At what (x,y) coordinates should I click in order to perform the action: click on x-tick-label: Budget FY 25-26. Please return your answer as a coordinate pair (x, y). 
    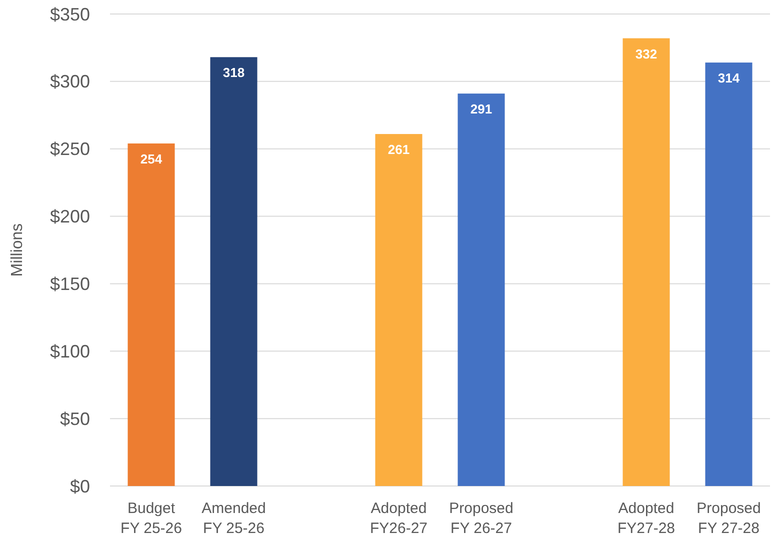
    Looking at the image, I should click on (151, 518).